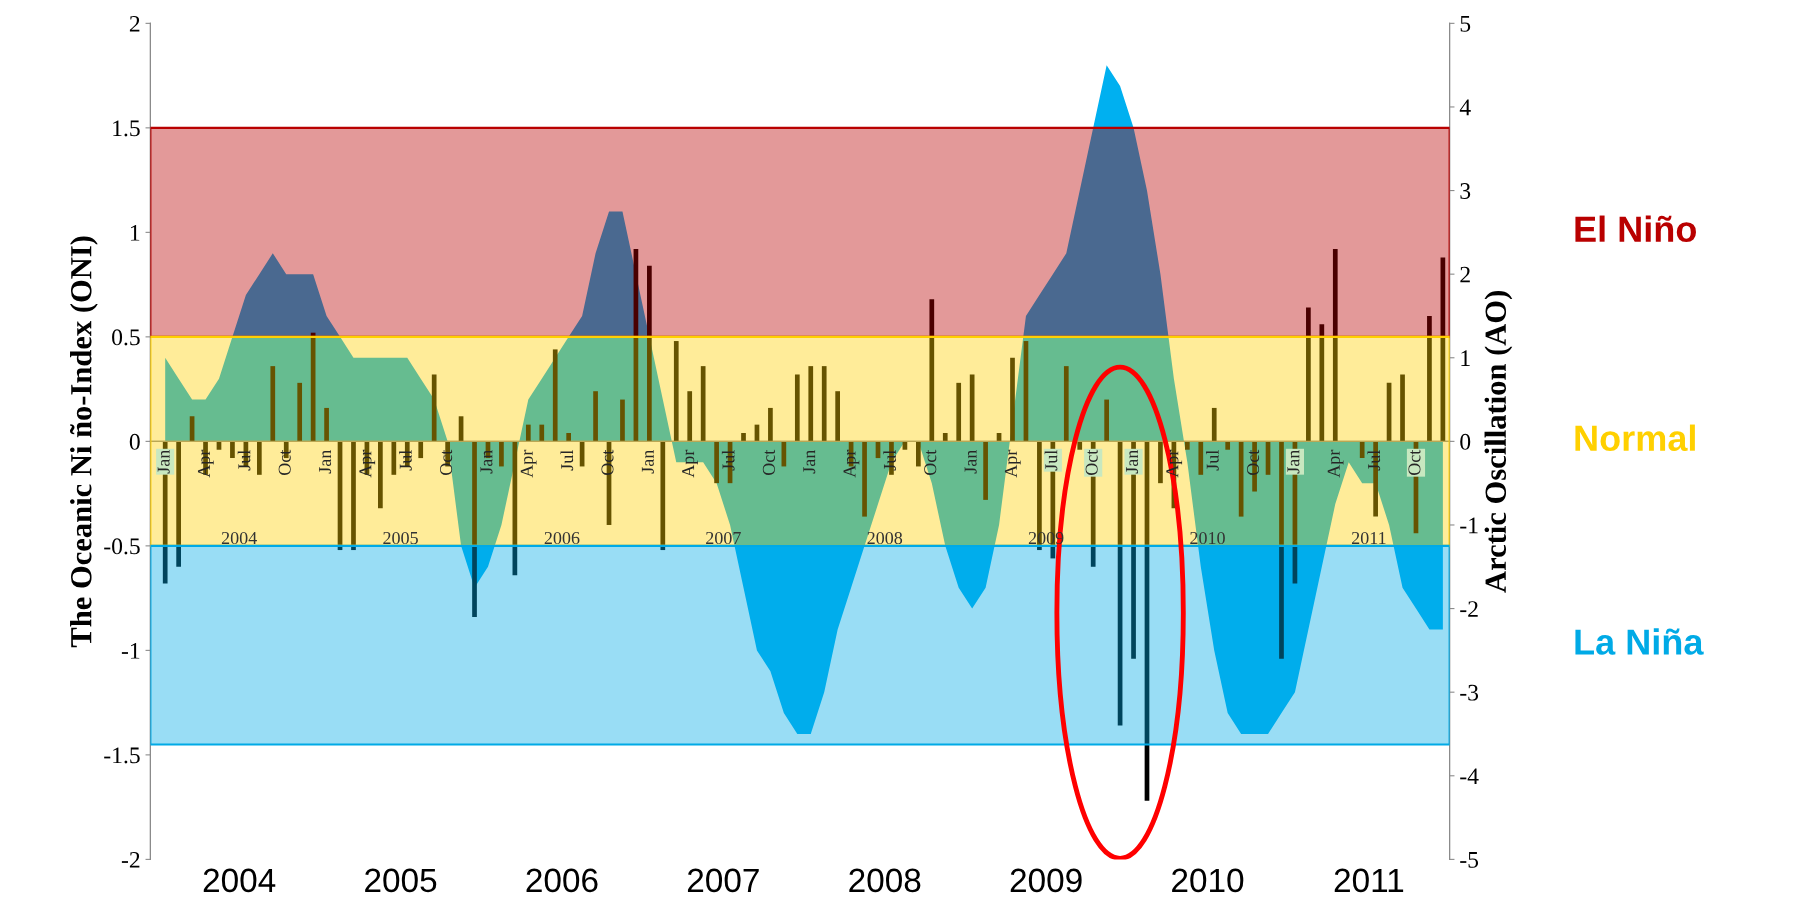 The width and height of the screenshot is (1812, 898). What do you see at coordinates (400, 538) in the screenshot?
I see `annotation: 2005` at bounding box center [400, 538].